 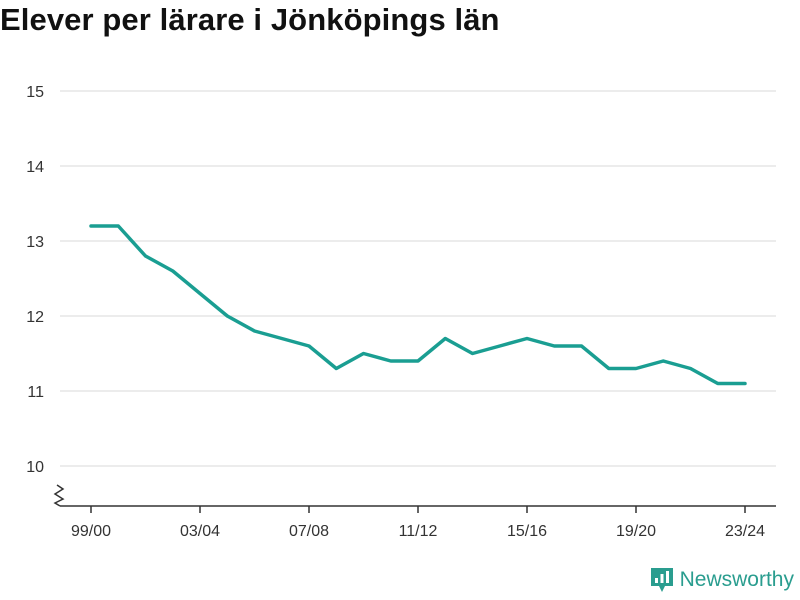 What do you see at coordinates (309, 531) in the screenshot?
I see `x-tick-label: 07/08` at bounding box center [309, 531].